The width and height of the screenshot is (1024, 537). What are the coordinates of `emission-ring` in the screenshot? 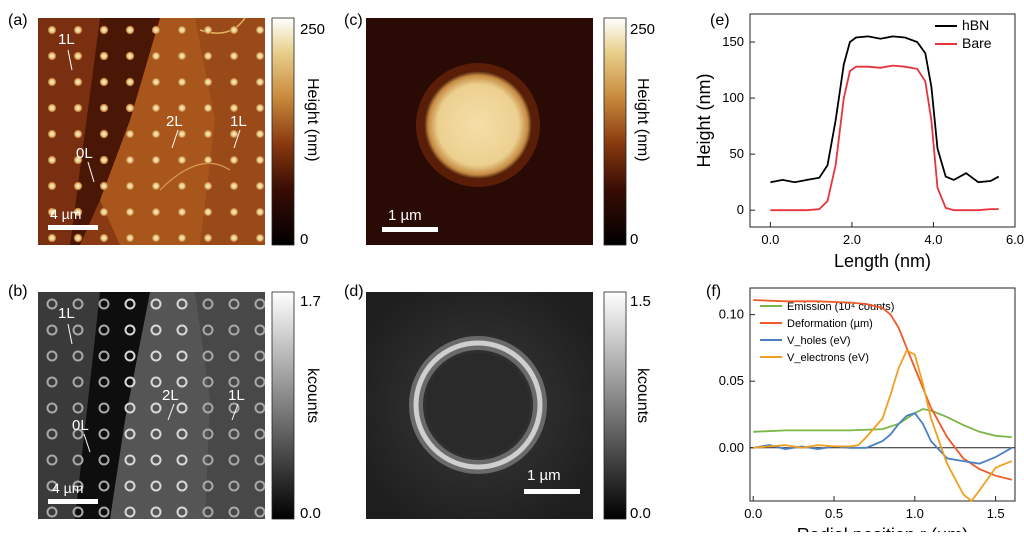 It's located at (478, 405).